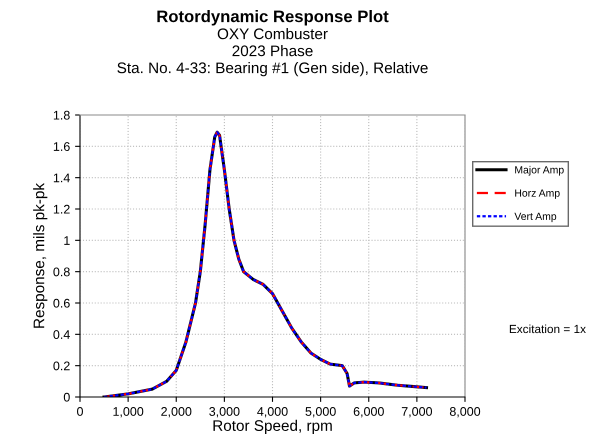 The image size is (594, 447). What do you see at coordinates (537, 194) in the screenshot?
I see `legend-label: Horz Amp` at bounding box center [537, 194].